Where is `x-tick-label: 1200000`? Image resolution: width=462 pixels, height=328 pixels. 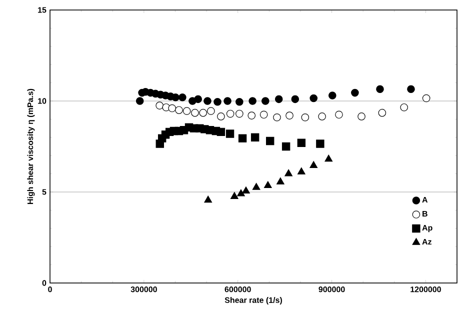
x-tick-label: 1200000 is located at coordinates (425, 289).